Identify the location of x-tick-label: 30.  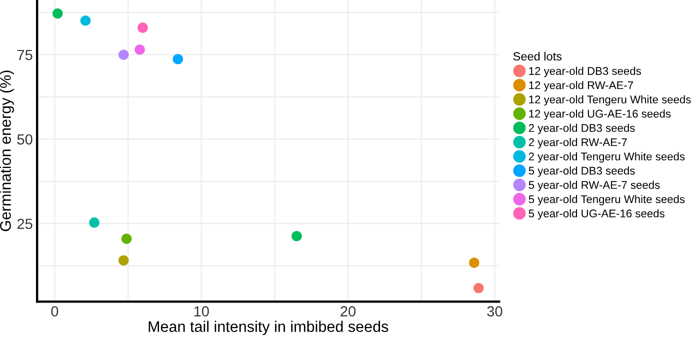
(494, 311).